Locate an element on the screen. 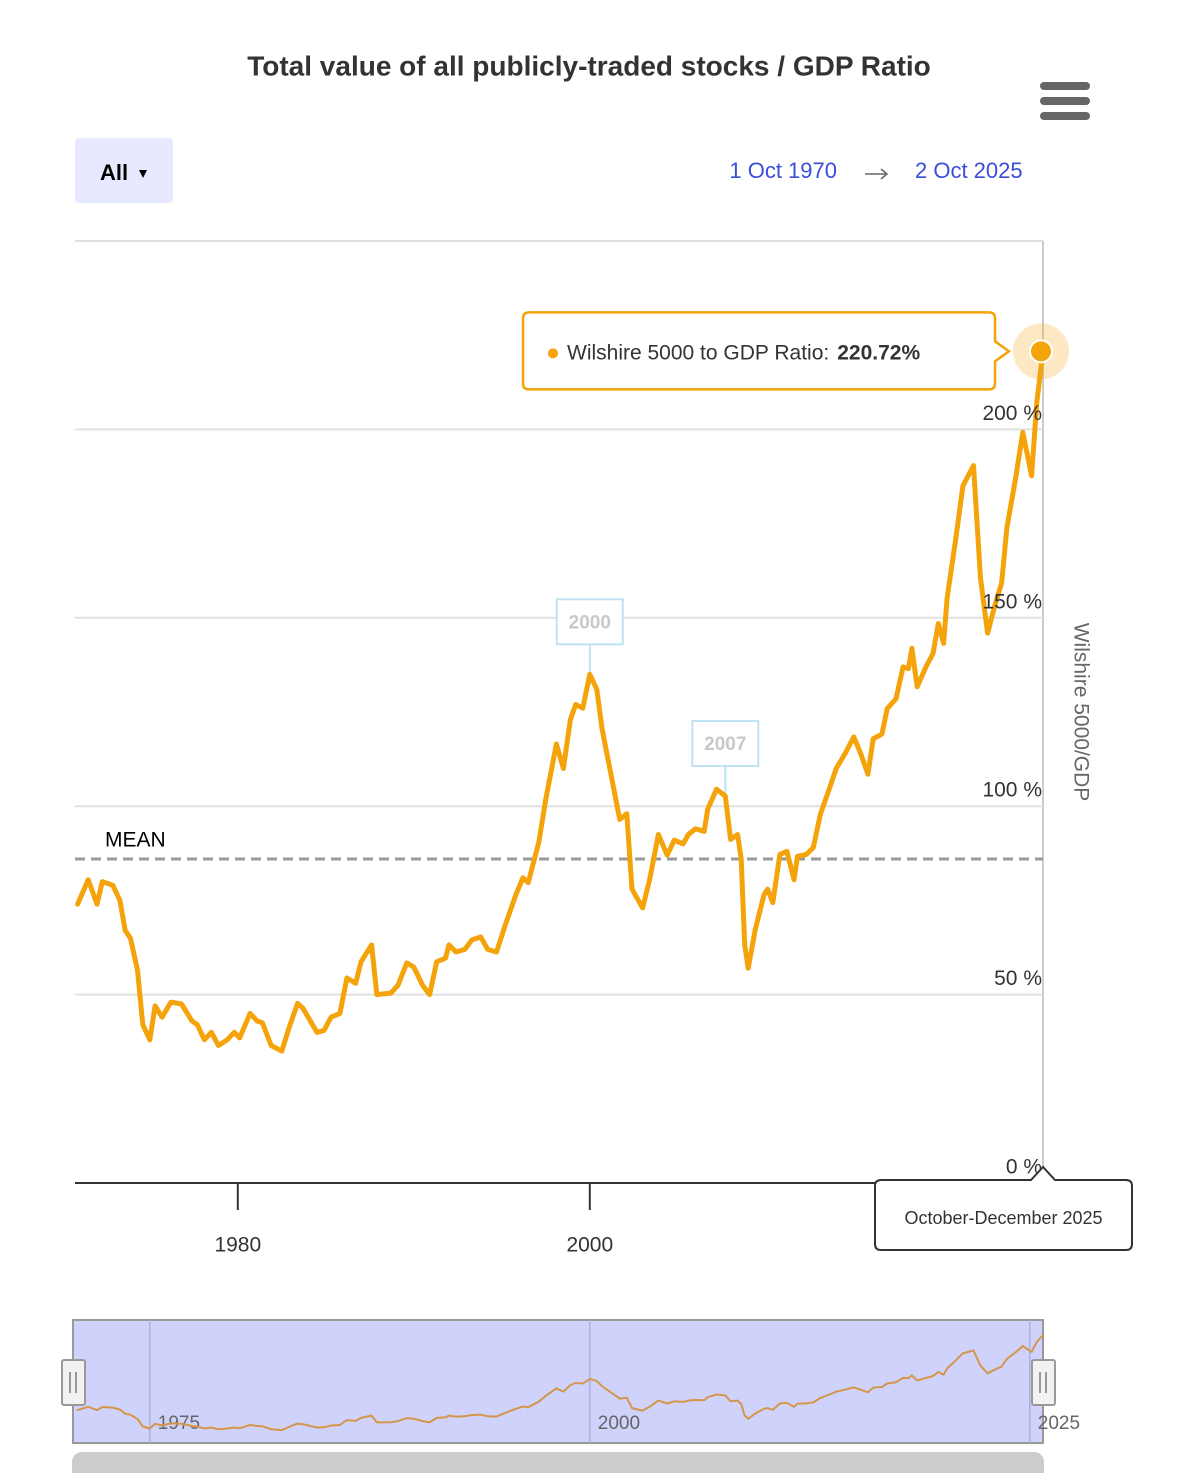 Image resolution: width=1178 pixels, height=1473 pixels. tooltip-text: Wilshire 5000 to GDP Ratio: 220.72% is located at coordinates (743, 352).